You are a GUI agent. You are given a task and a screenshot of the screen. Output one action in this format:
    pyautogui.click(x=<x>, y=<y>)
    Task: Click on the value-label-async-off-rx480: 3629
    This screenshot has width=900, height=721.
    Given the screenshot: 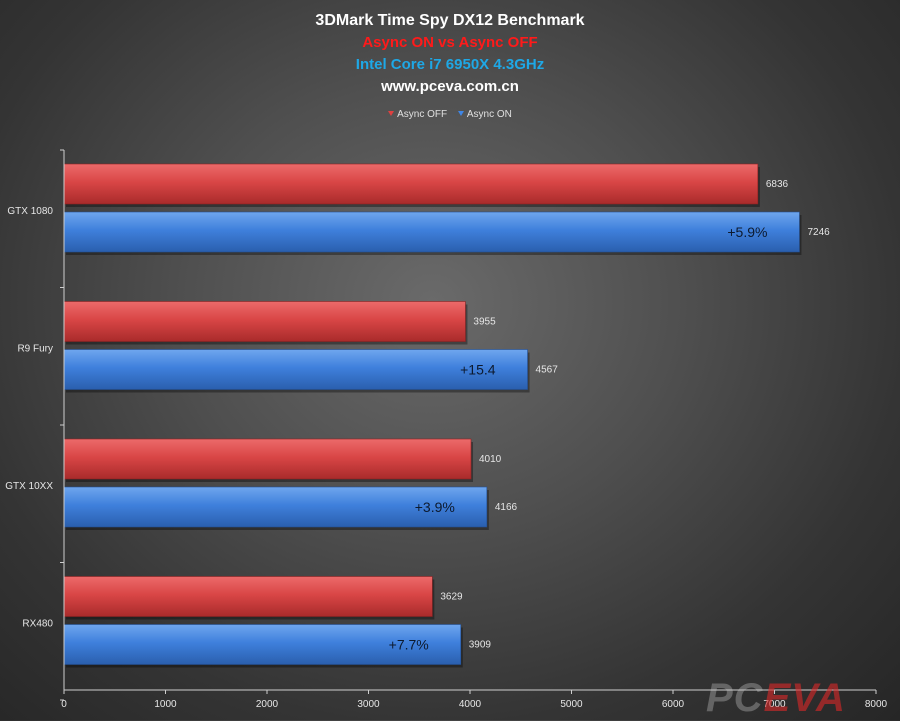 What is the action you would take?
    pyautogui.click(x=451, y=597)
    